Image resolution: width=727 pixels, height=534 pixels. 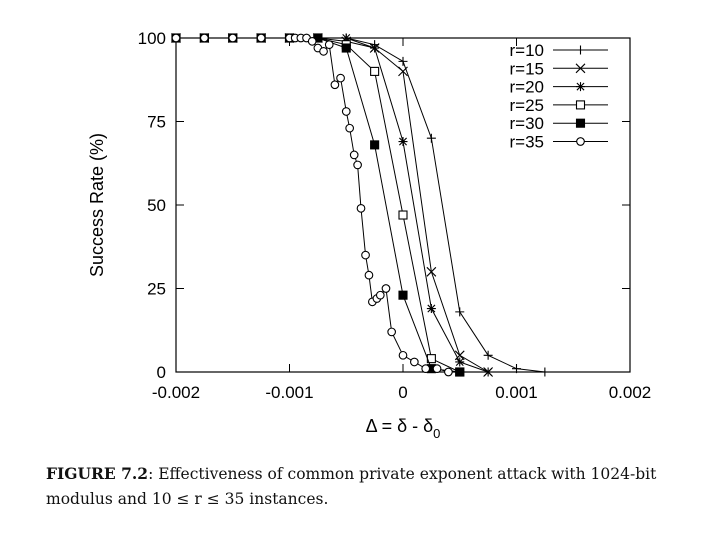 I want to click on x-tick-label: 0.002, so click(x=630, y=392).